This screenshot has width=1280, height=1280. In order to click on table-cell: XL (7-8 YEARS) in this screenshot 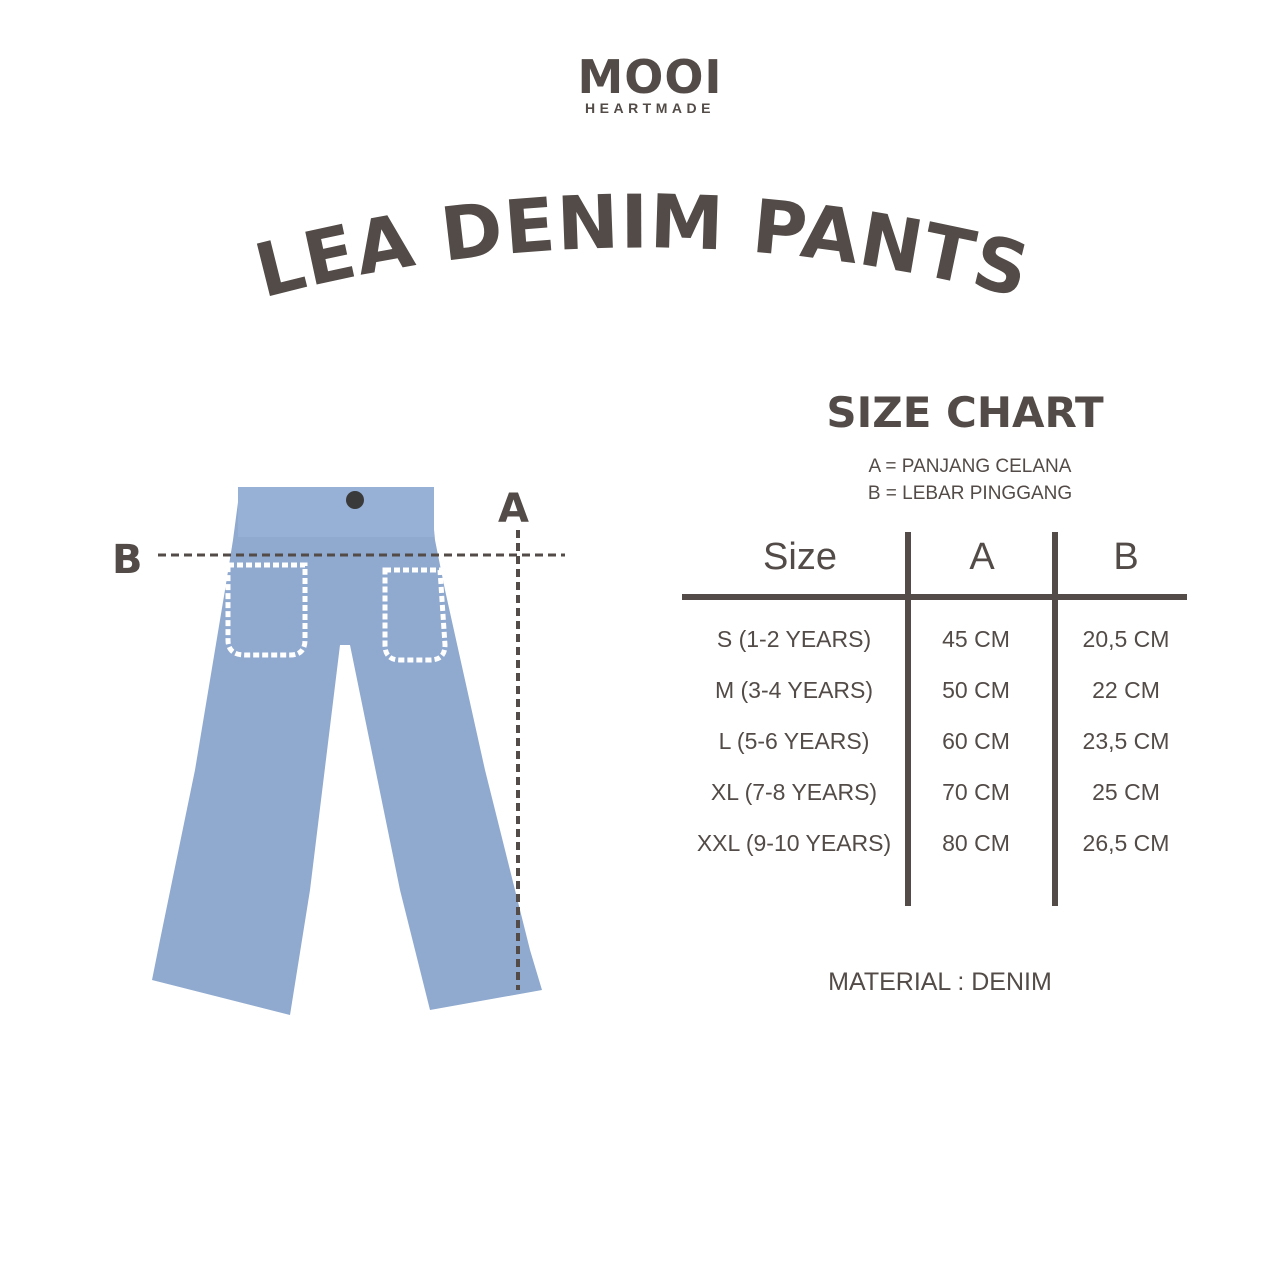, I will do `click(794, 792)`.